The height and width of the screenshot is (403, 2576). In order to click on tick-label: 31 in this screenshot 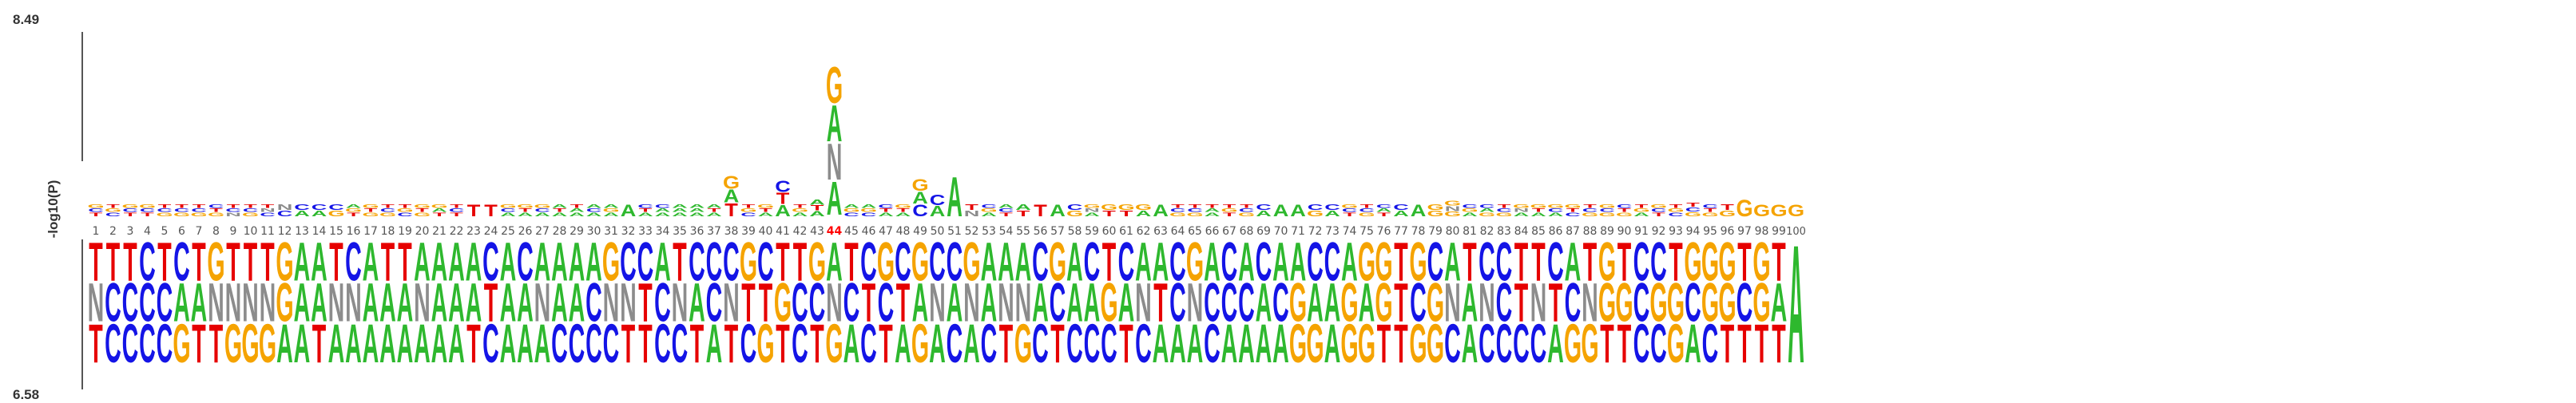, I will do `click(611, 232)`.